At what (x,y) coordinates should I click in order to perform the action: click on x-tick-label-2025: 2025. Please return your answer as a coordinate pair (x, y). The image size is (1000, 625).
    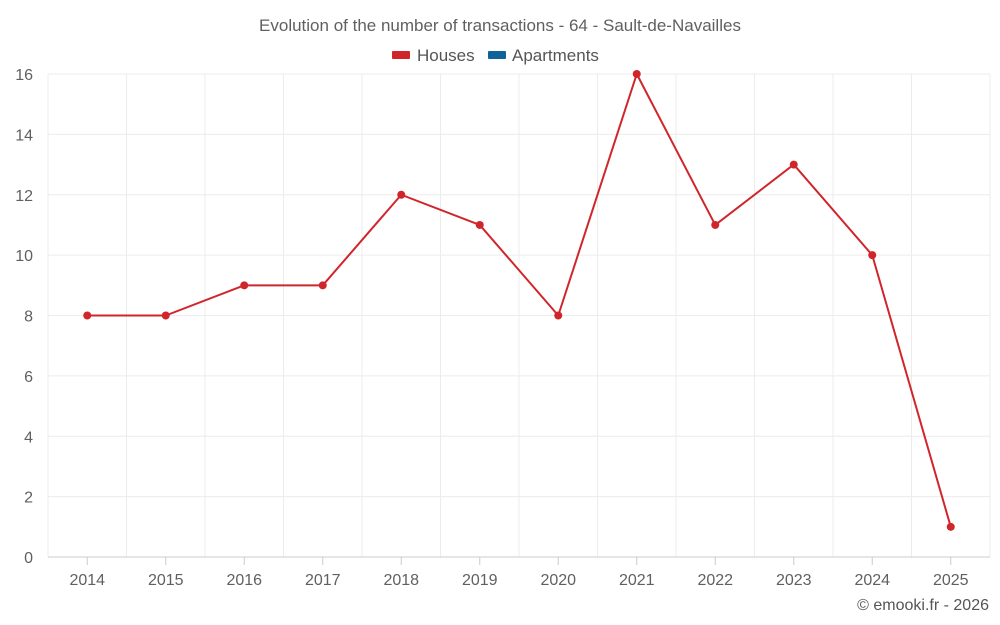
    Looking at the image, I should click on (951, 580).